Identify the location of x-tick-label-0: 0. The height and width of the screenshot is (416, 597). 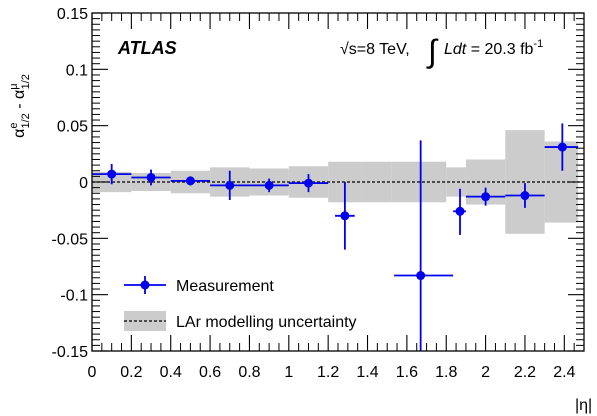
(92, 372).